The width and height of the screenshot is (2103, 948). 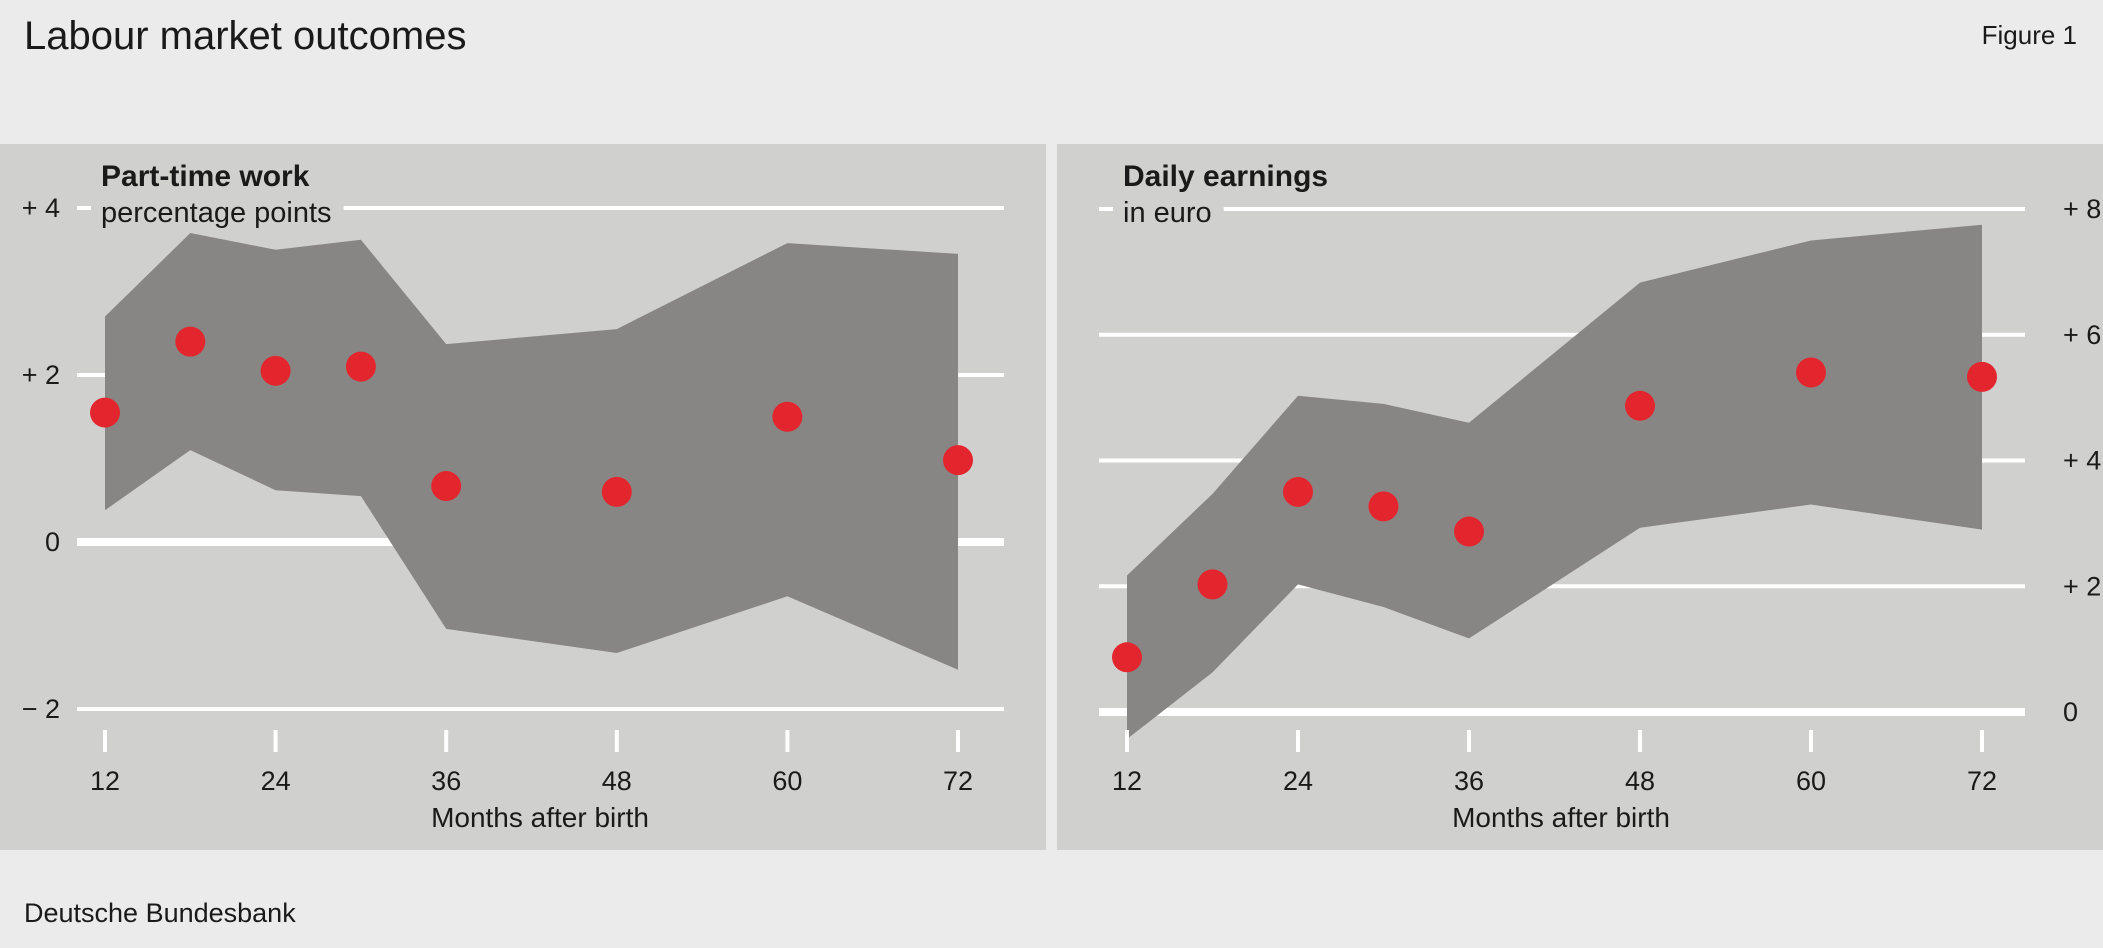 I want to click on page-title: Labour market outcomes, so click(x=245, y=36).